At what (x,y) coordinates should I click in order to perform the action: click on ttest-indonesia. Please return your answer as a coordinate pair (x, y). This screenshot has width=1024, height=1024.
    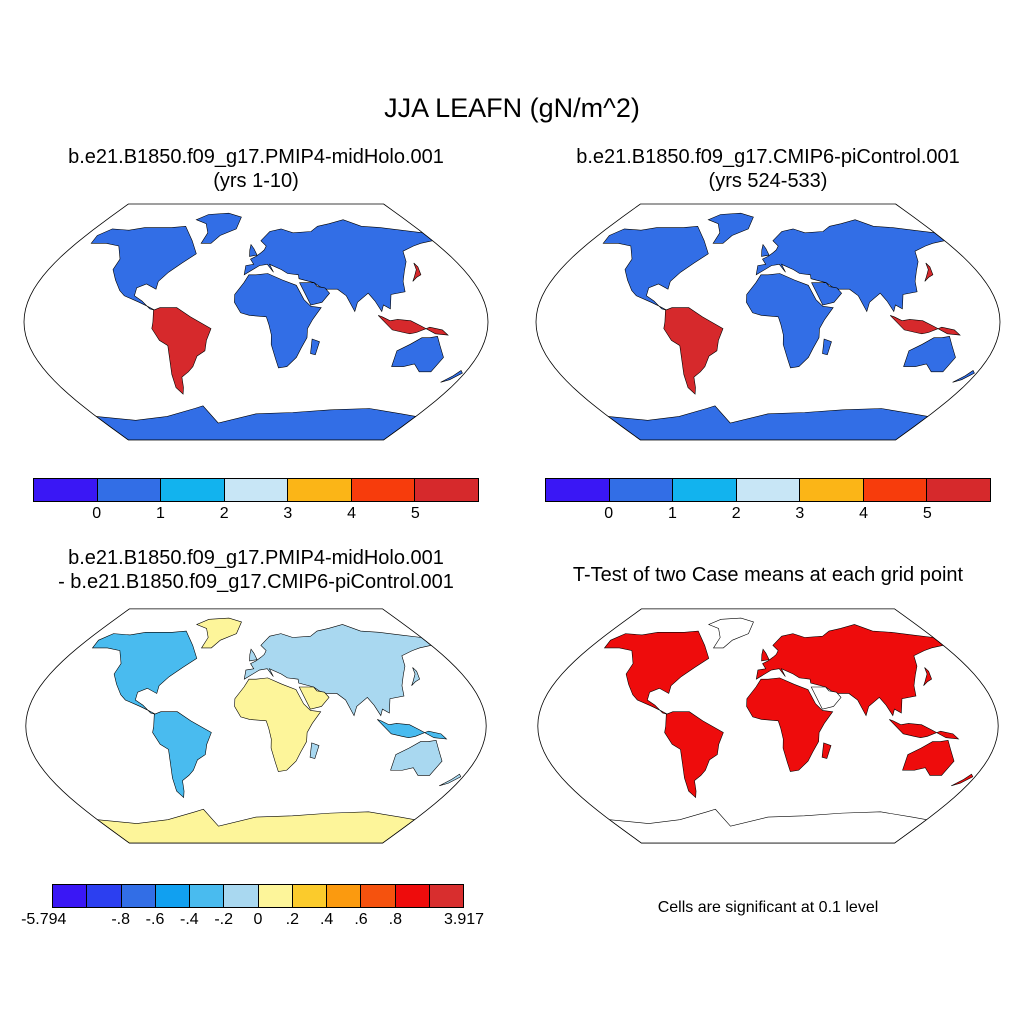
    Looking at the image, I should click on (924, 729).